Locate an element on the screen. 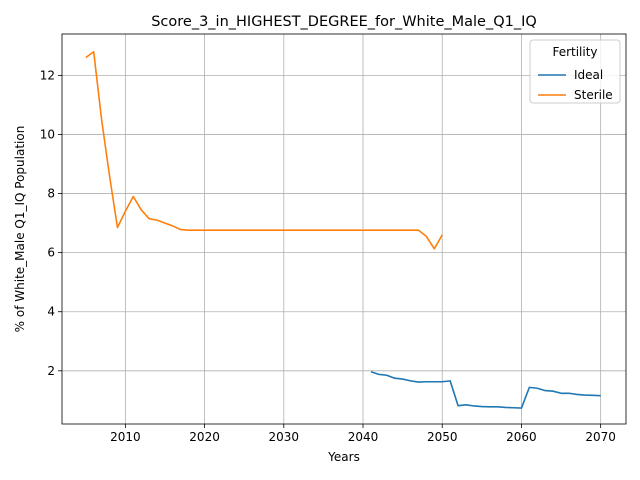 The height and width of the screenshot is (480, 640). y-tick-label: 8 is located at coordinates (51, 194).